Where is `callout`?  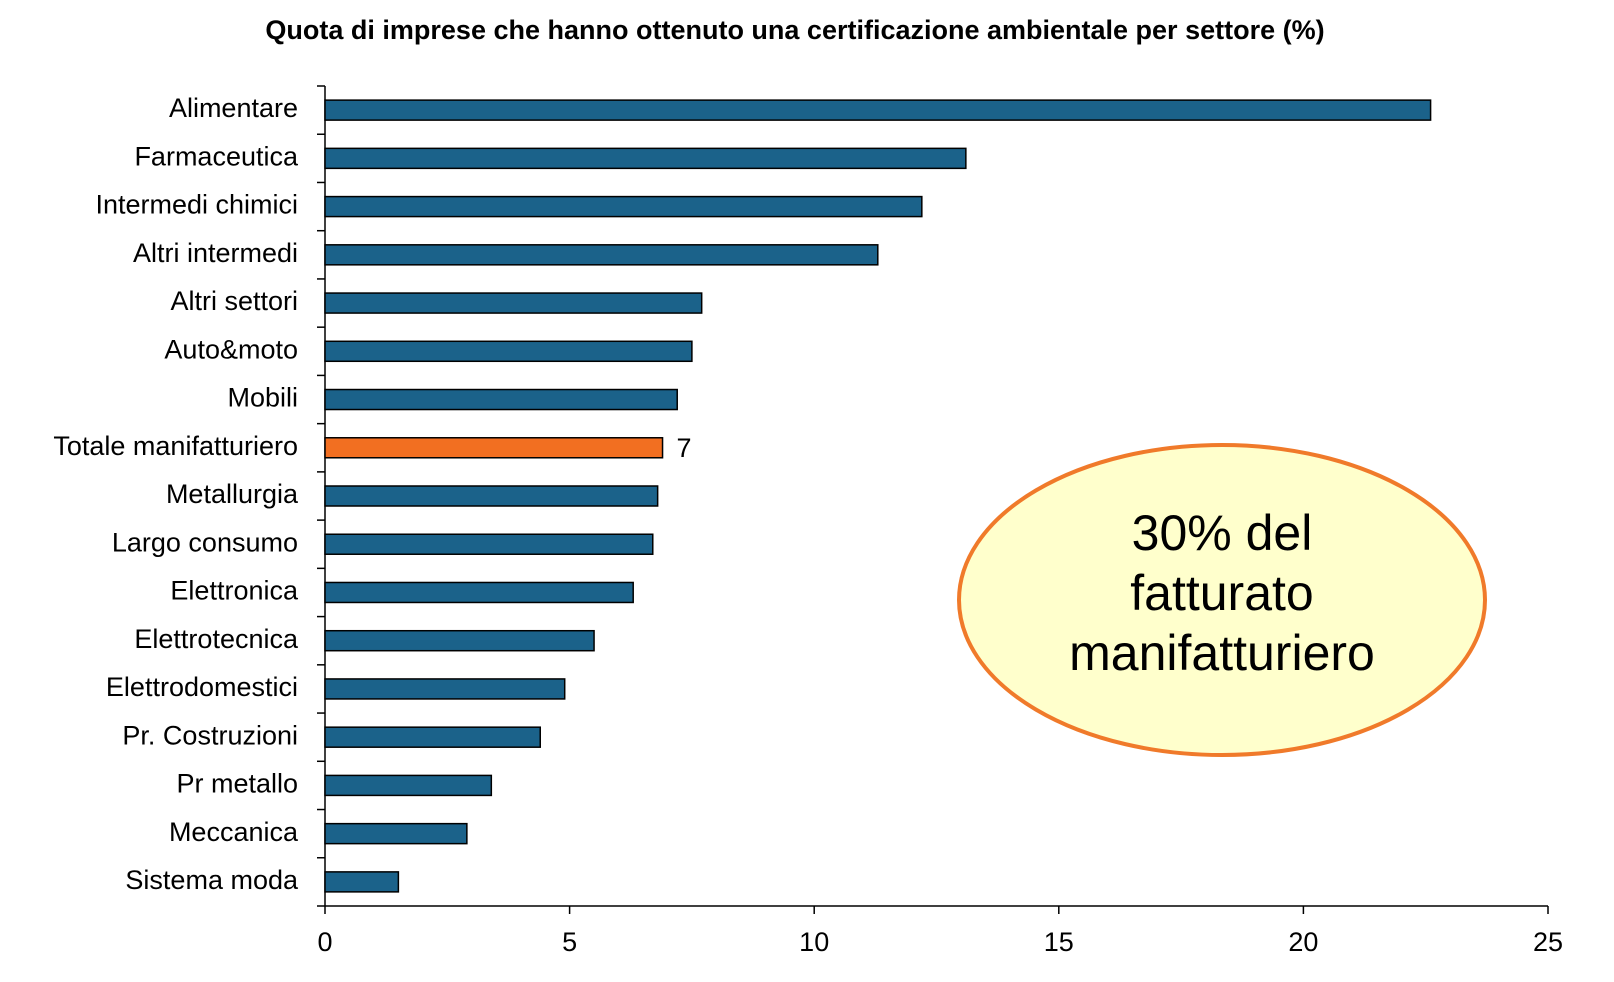 callout is located at coordinates (1222, 600).